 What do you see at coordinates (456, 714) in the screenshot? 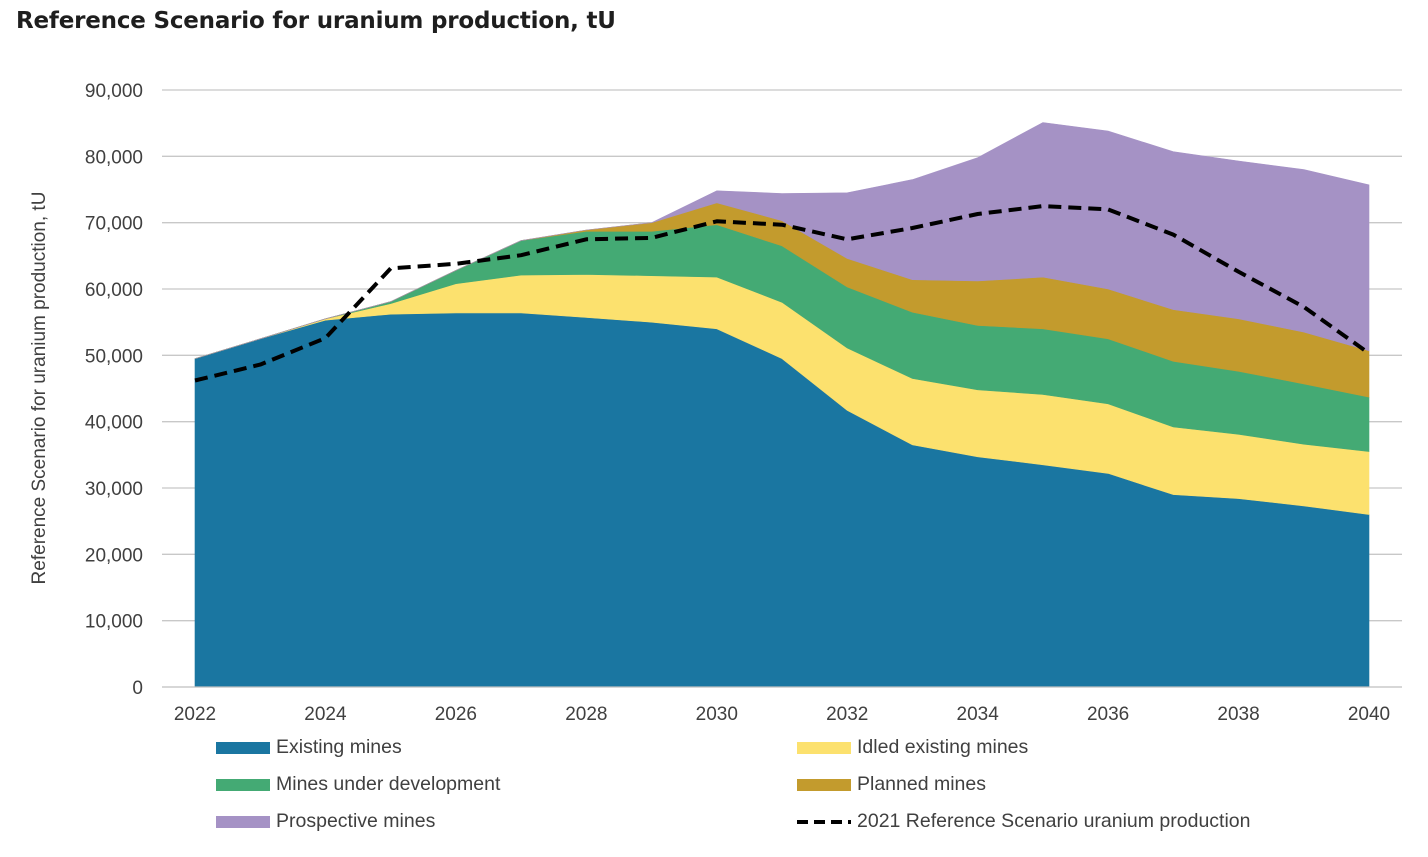
I see `x-tick-label: 2026` at bounding box center [456, 714].